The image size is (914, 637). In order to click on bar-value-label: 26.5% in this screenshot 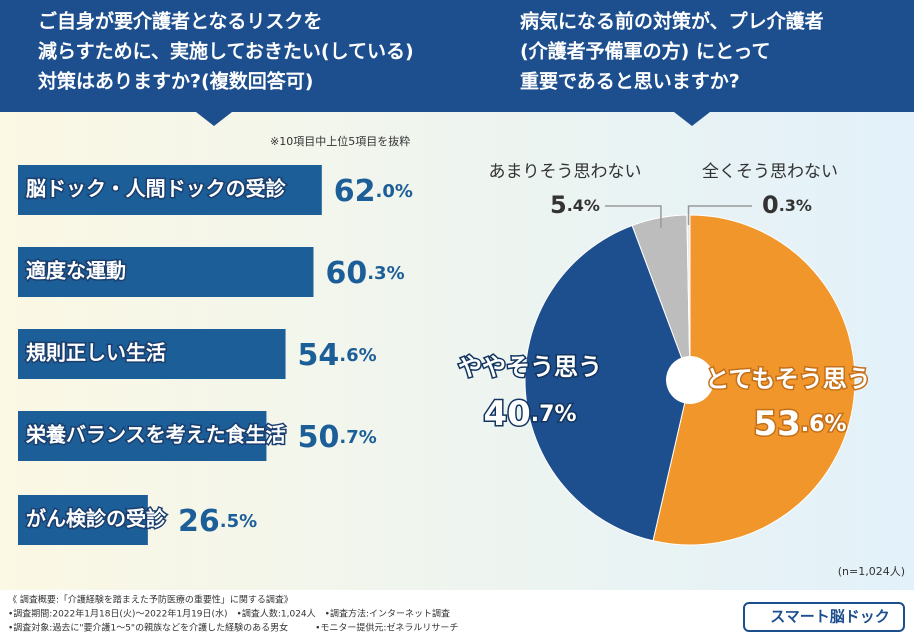, I will do `click(217, 521)`.